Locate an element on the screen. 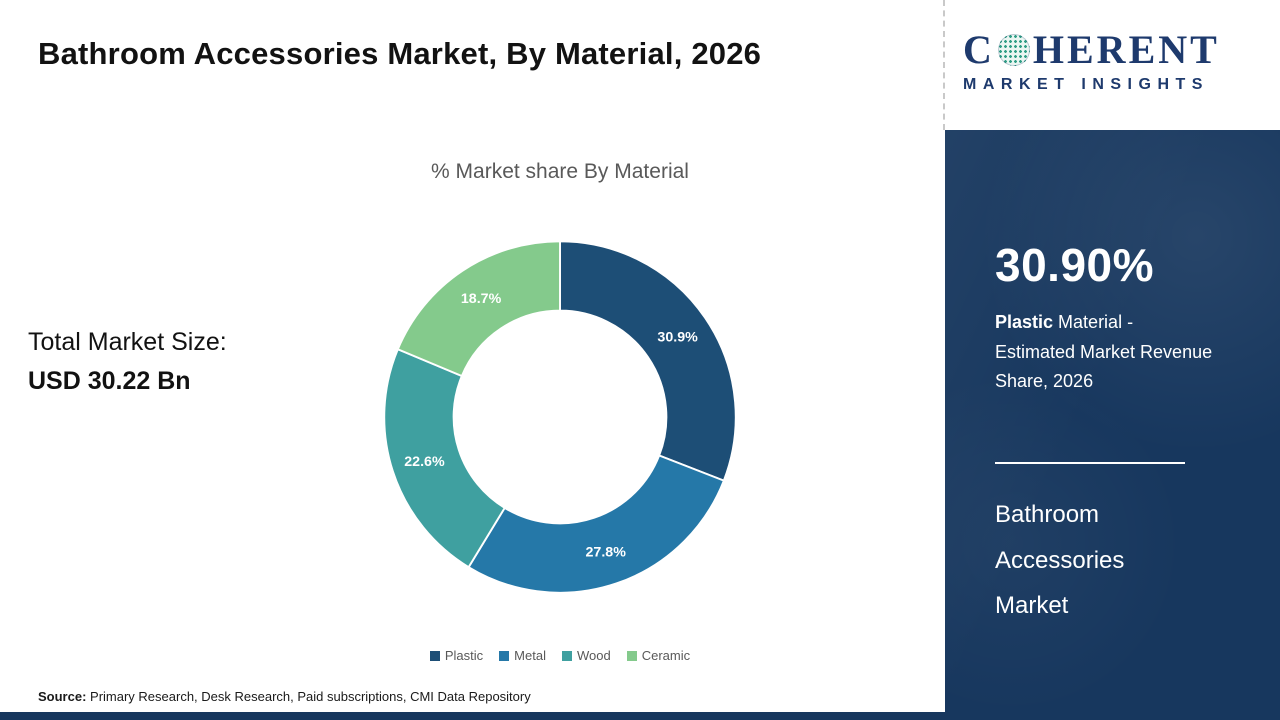 This screenshot has height=720, width=1280. chart-subtitle: % Market share By Material is located at coordinates (560, 171).